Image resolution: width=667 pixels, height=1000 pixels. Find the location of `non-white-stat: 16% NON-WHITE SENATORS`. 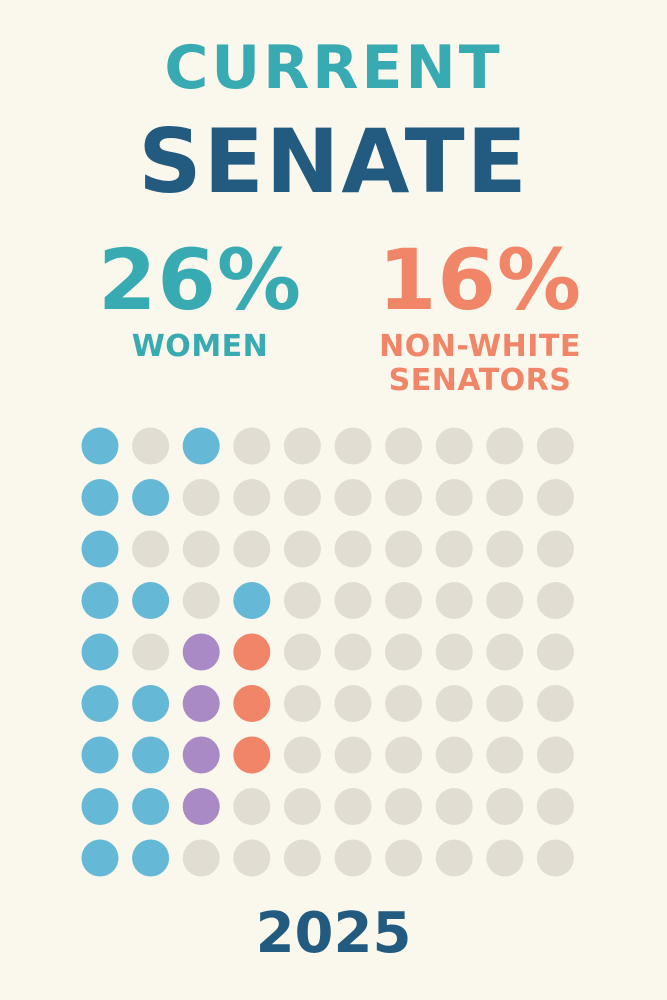

non-white-stat: 16% NON-WHITE SENATORS is located at coordinates (480, 318).